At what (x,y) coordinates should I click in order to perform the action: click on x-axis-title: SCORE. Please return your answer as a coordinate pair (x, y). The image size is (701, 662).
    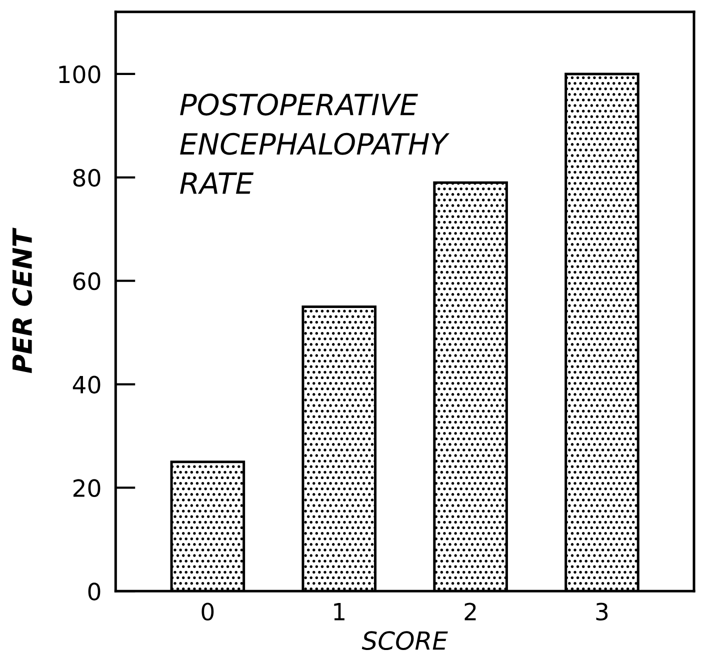
    Looking at the image, I should click on (405, 640).